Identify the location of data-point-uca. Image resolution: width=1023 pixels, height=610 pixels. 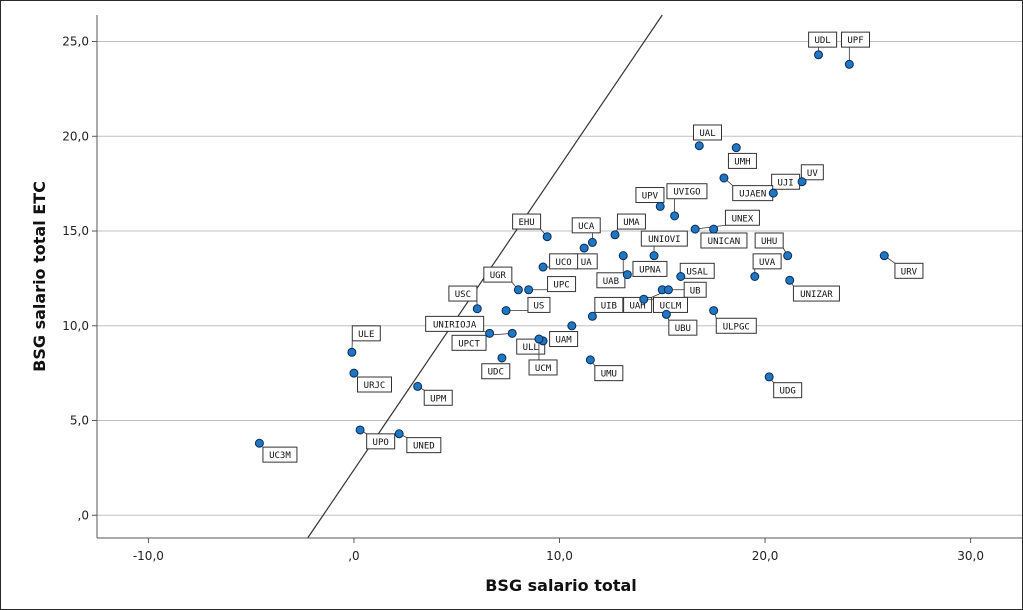
(592, 242).